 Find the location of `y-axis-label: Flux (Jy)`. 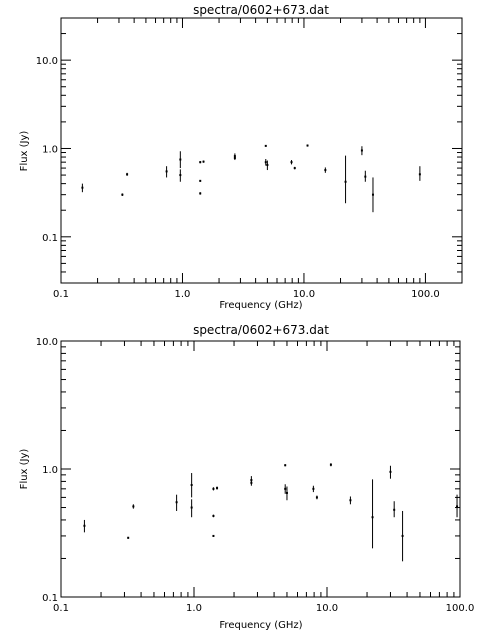

y-axis-label: Flux (Jy) is located at coordinates (24, 469).